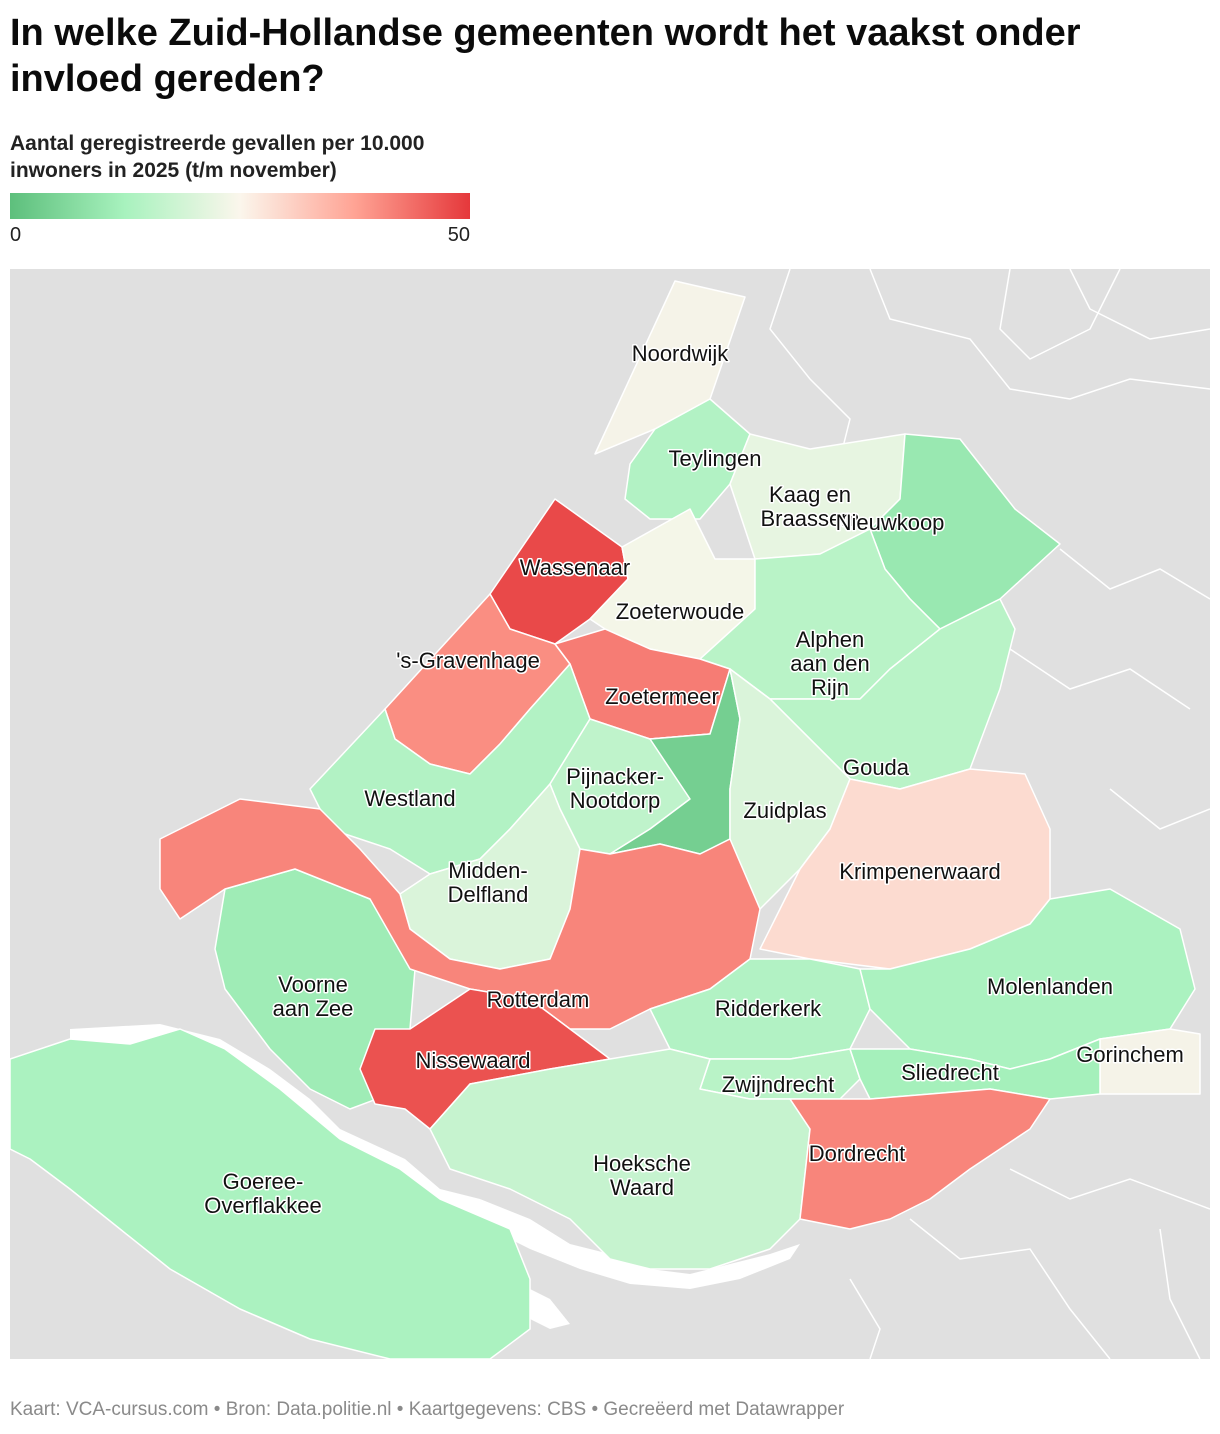  I want to click on label-line: Sliedrecht, so click(950, 1072).